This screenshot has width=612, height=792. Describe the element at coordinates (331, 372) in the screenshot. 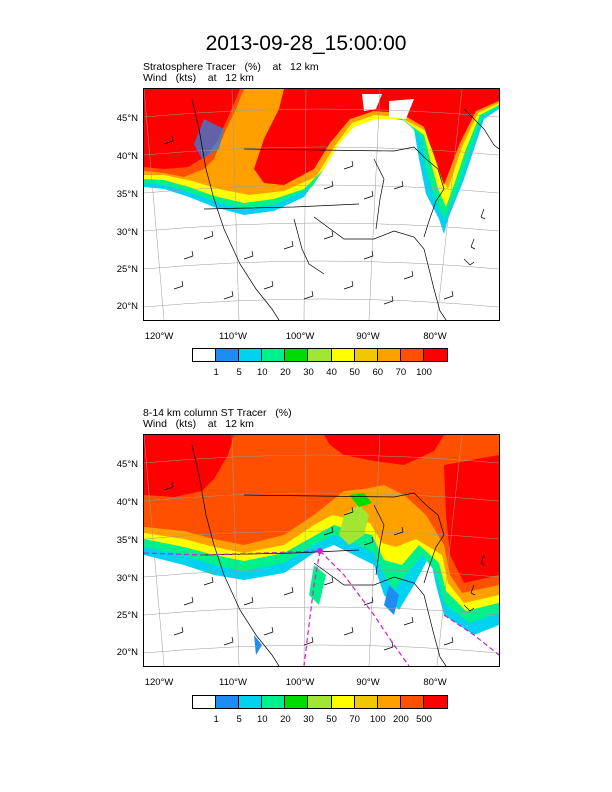

I see `colorbar-label: 40` at that location.